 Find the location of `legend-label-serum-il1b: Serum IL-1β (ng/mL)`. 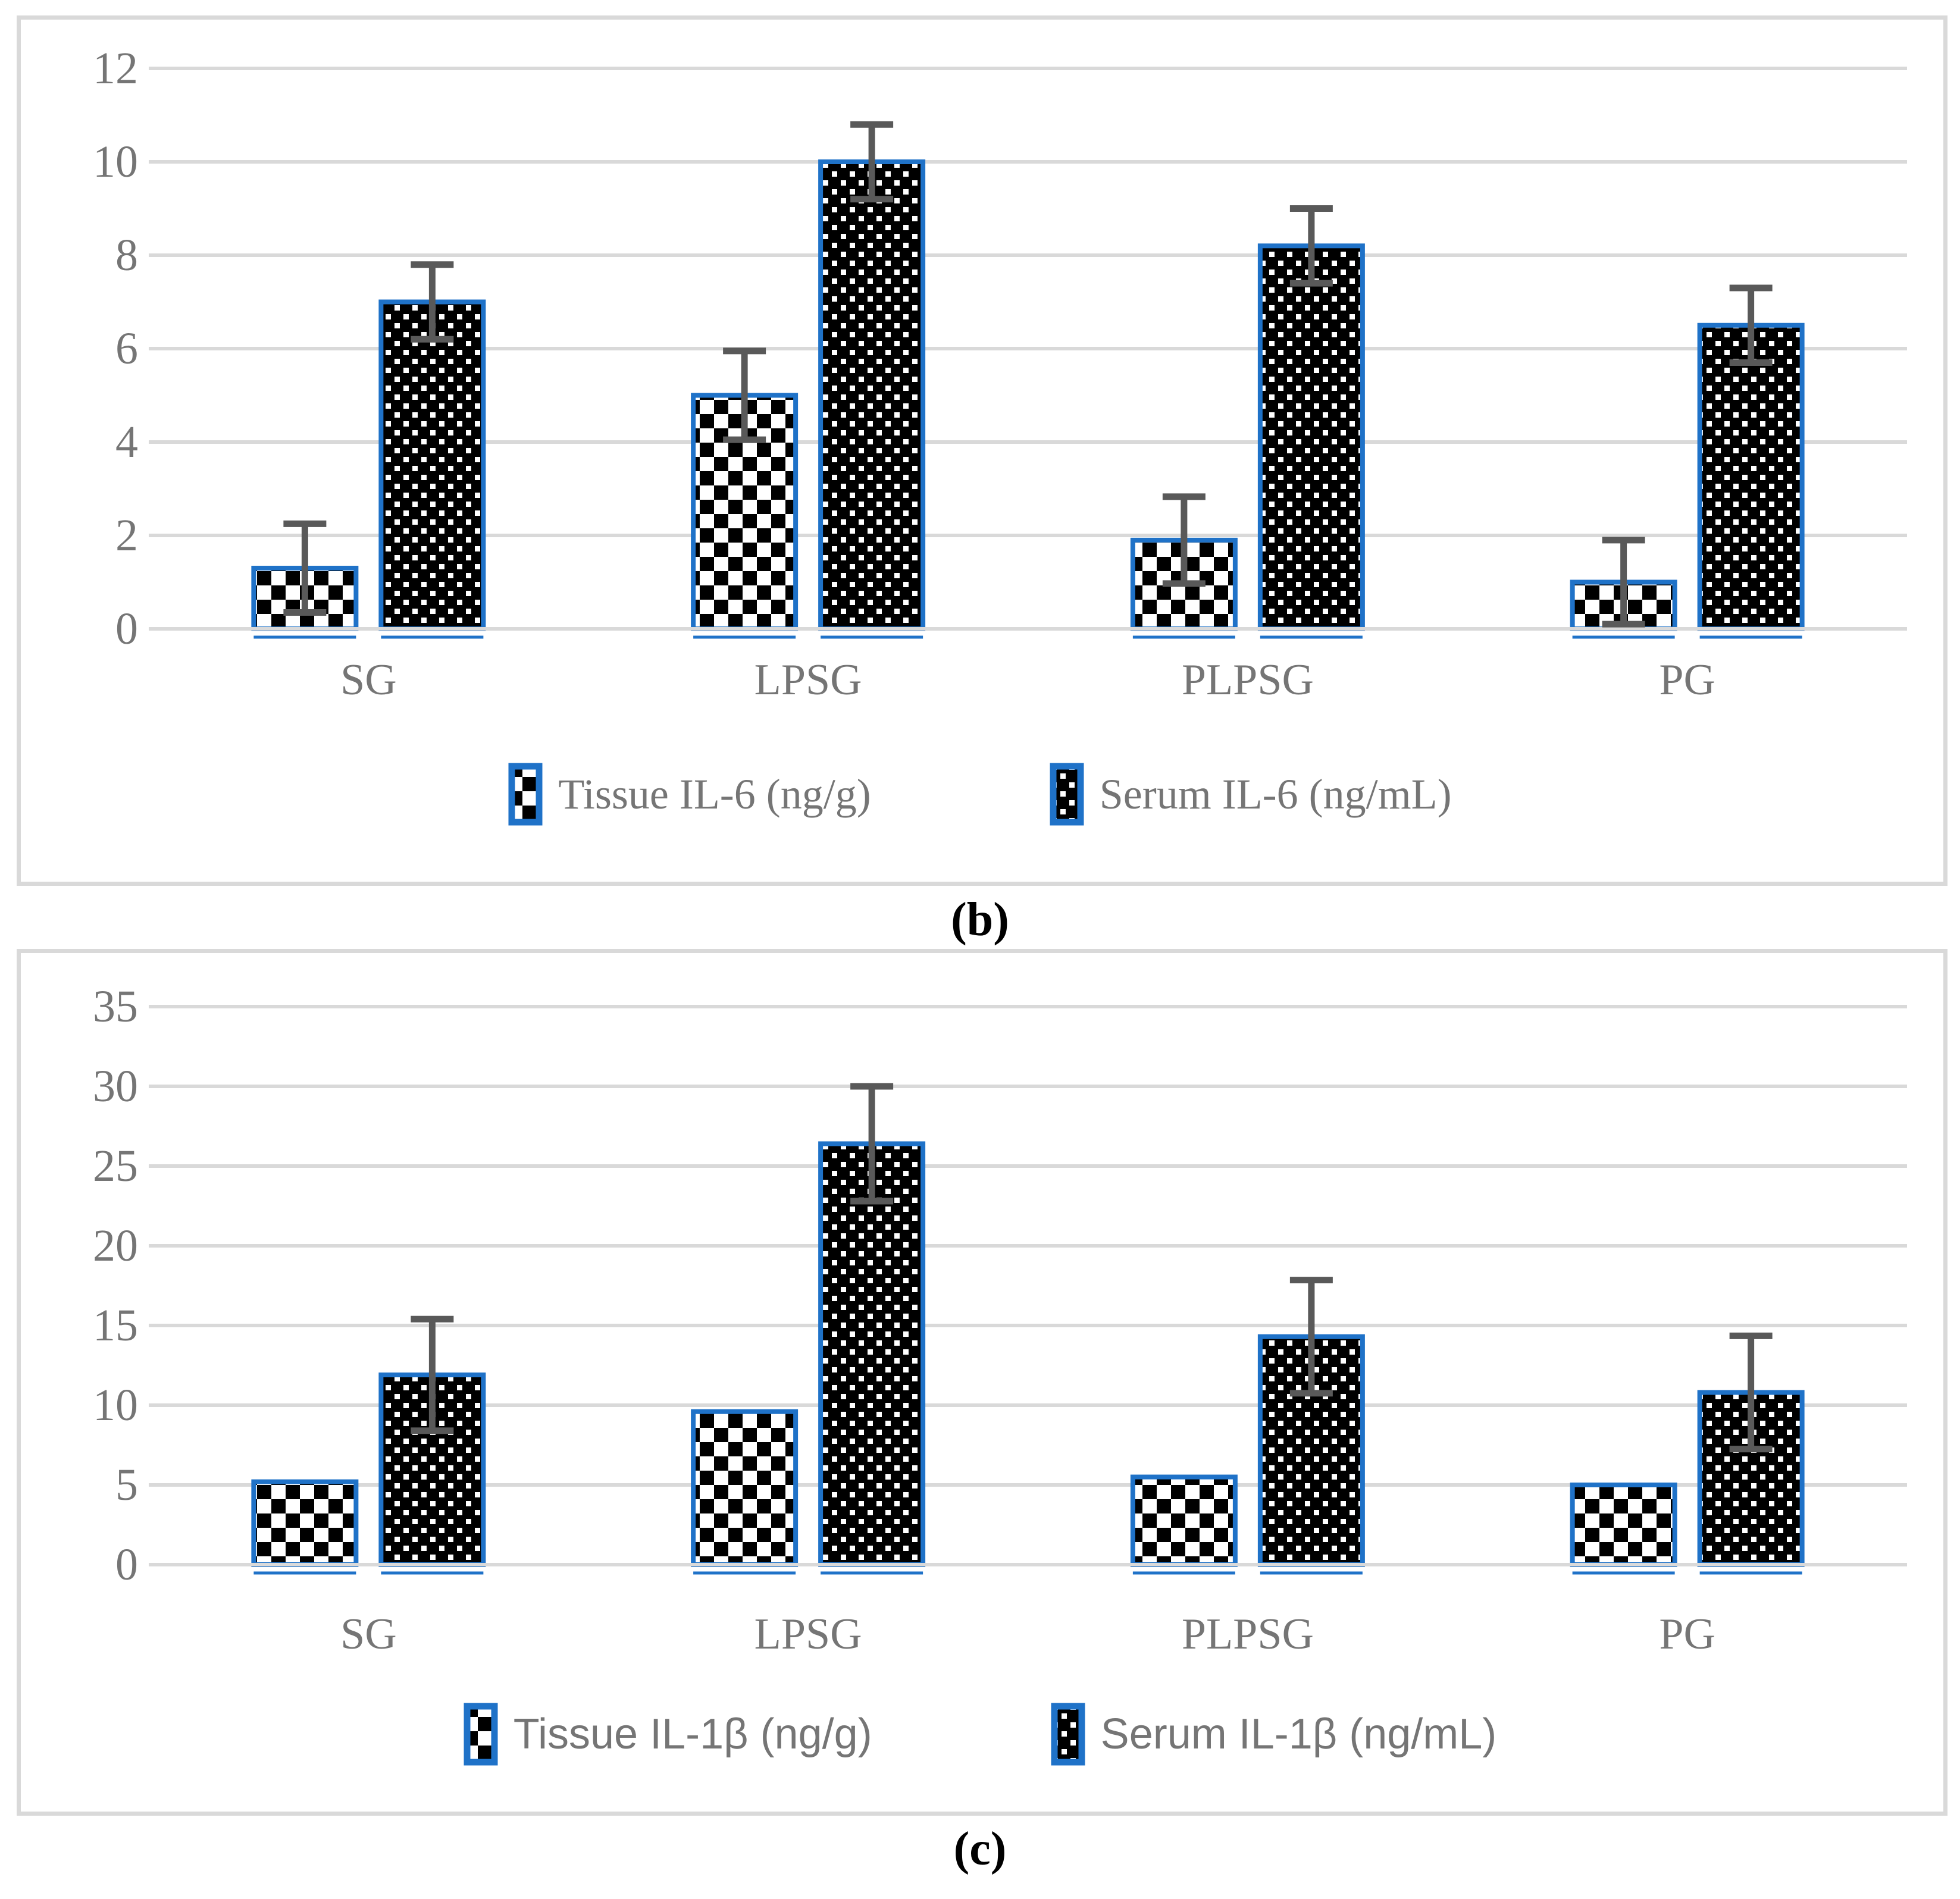

legend-label-serum-il1b: Serum IL-1β (ng/mL) is located at coordinates (1298, 1734).